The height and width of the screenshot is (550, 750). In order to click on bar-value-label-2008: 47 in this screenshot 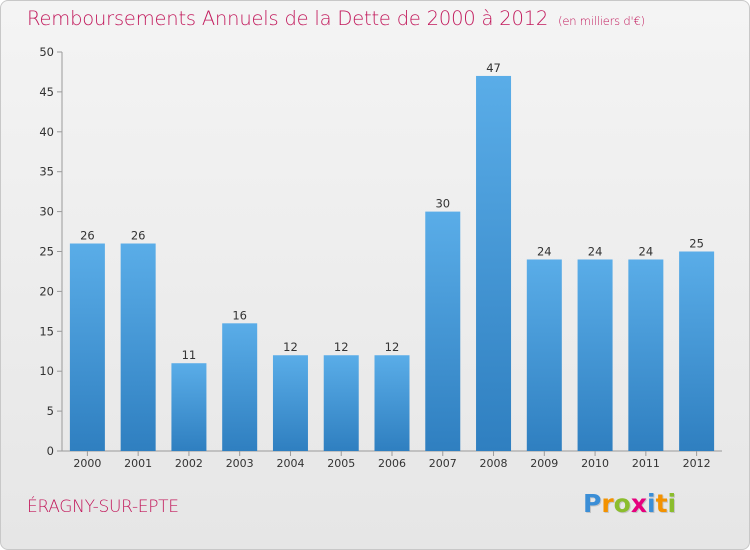, I will do `click(493, 68)`.